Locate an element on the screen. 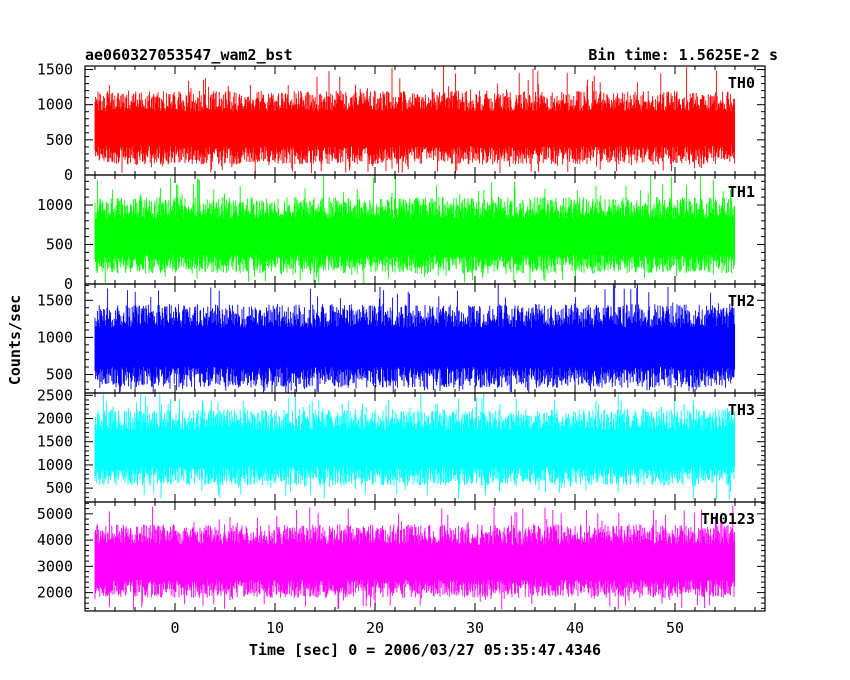  y-tick-label: 3000 is located at coordinates (55, 566).